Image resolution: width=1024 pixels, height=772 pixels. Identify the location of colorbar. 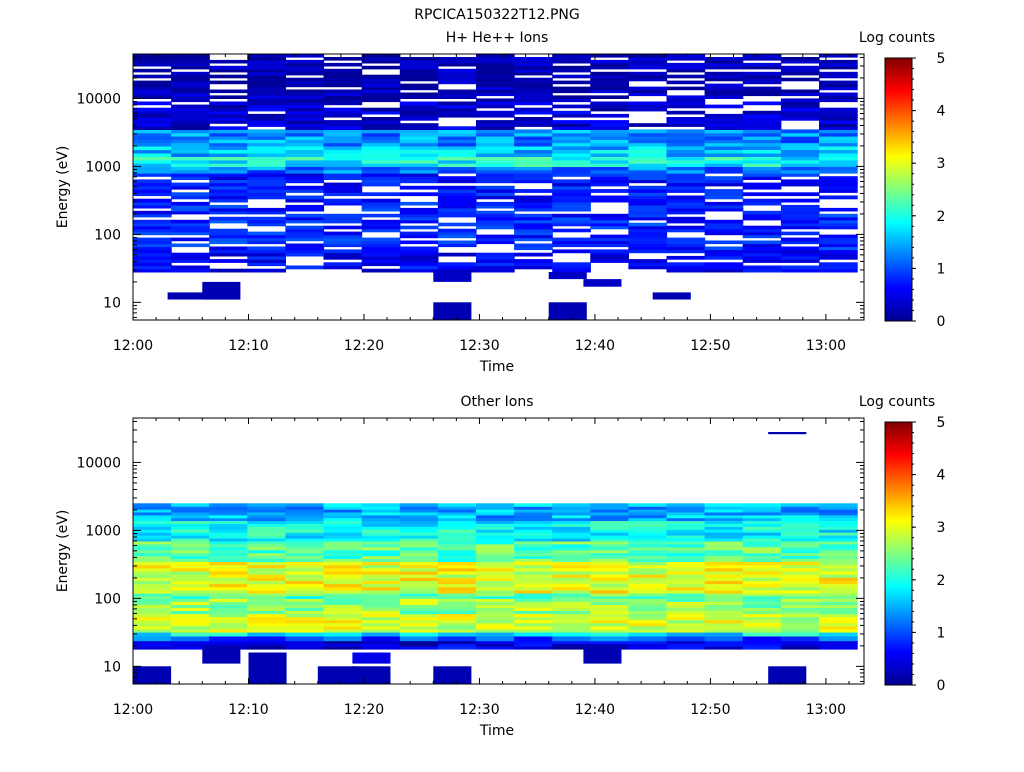
(898, 553).